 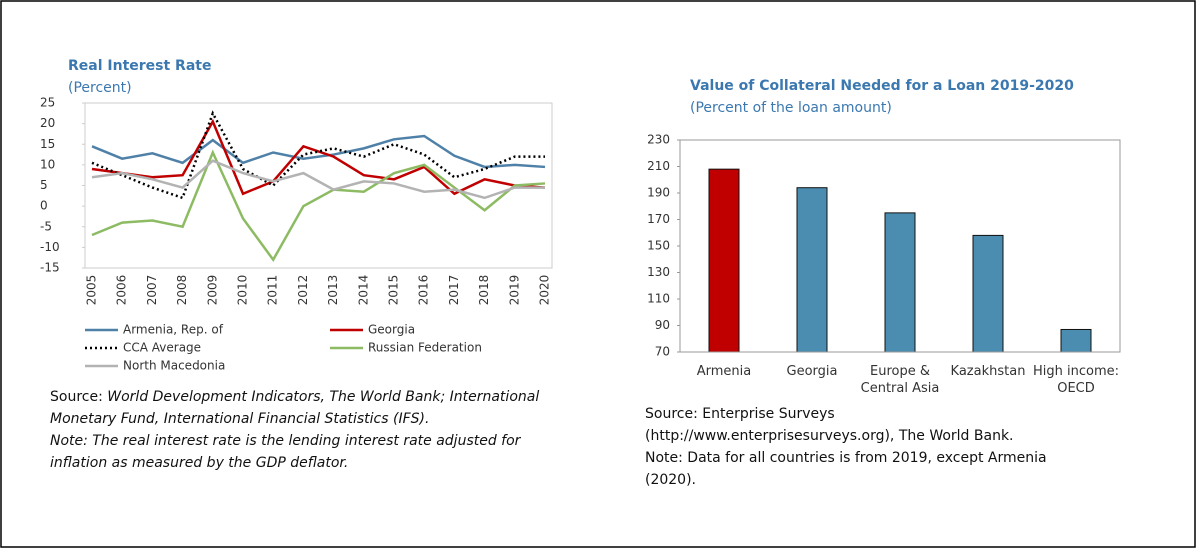 I want to click on y-tick-label: 130, so click(x=658, y=272).